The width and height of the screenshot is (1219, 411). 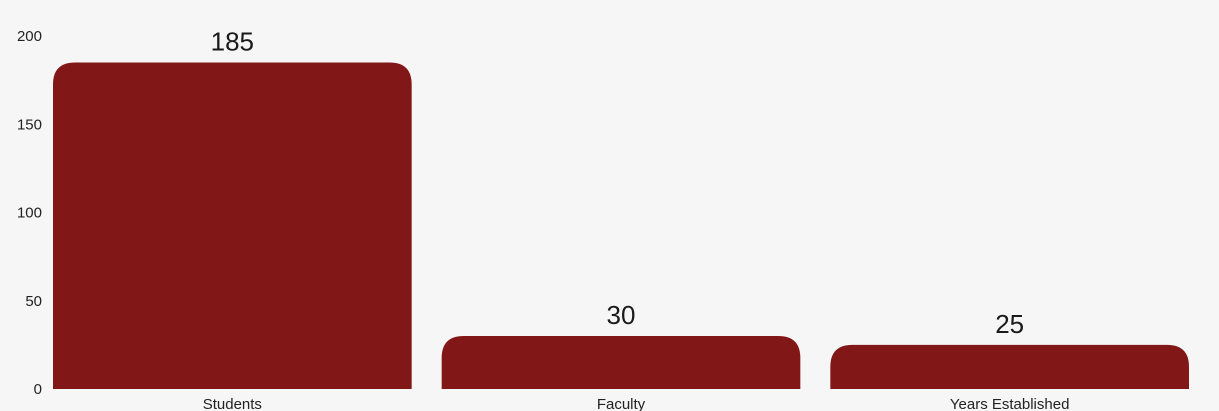 I want to click on y-tick-label: 0, so click(x=38, y=389).